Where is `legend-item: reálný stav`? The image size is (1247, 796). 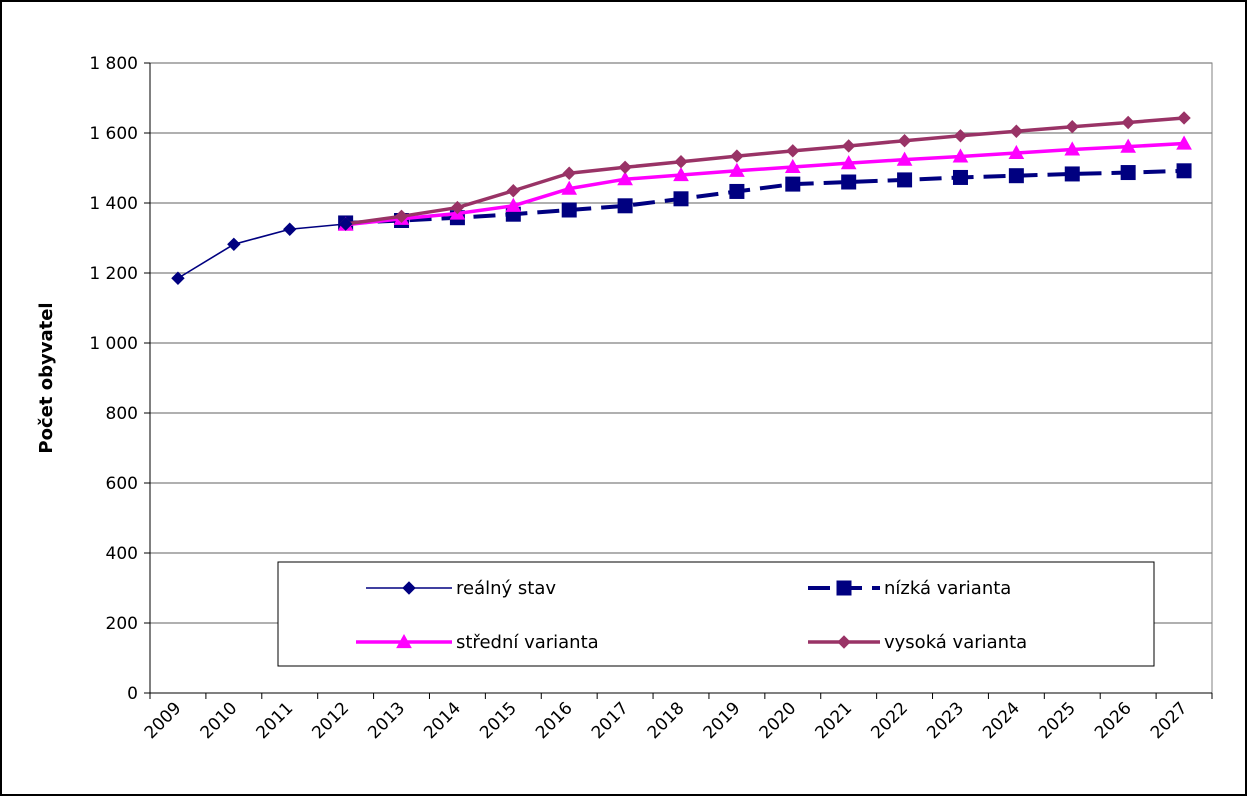 legend-item: reálný stav is located at coordinates (461, 588).